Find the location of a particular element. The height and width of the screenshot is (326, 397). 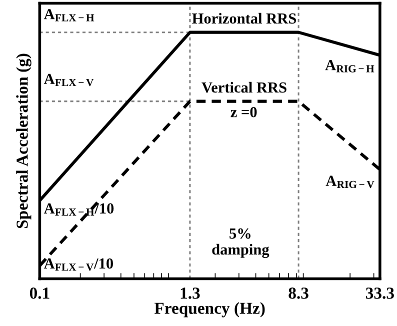

text: A$_{FLX−H}$ is located at coordinates (69, 15).